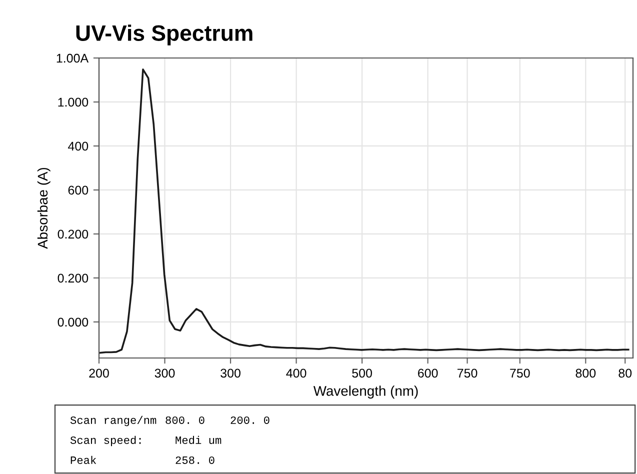 This screenshot has height=474, width=637. I want to click on y-axis-title: Absorbae (A), so click(43, 208).